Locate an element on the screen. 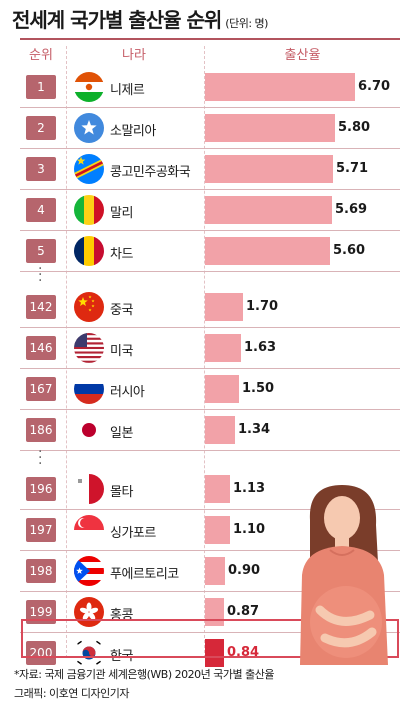 Image resolution: width=415 pixels, height=714 pixels. rank-badge: 1 is located at coordinates (41, 87).